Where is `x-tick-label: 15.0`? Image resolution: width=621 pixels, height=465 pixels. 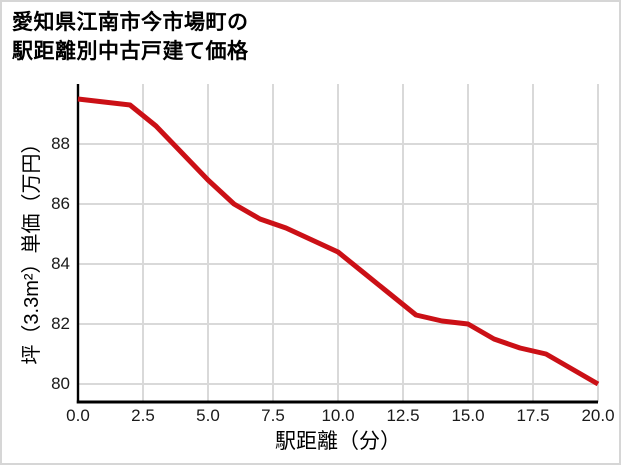
x-tick-label: 15.0 is located at coordinates (468, 415).